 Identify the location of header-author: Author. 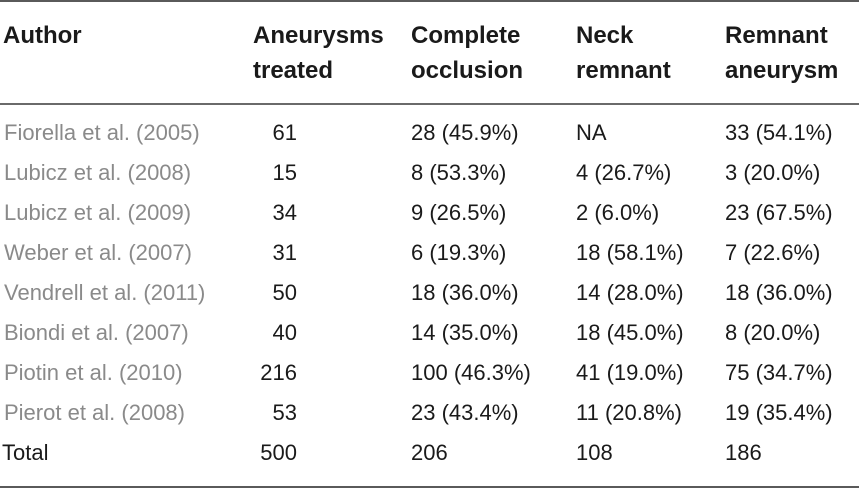
(42, 35).